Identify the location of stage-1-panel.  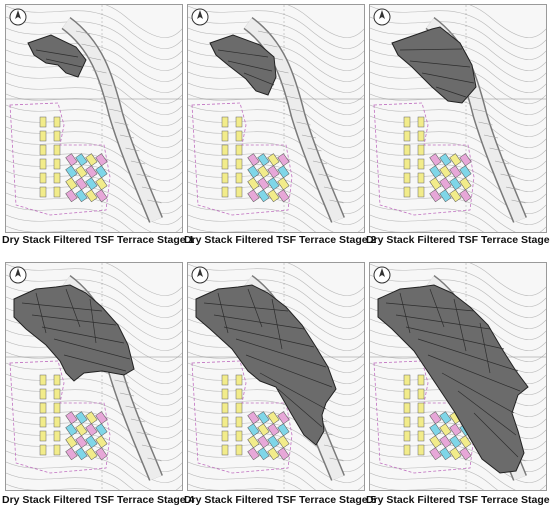
(94, 118).